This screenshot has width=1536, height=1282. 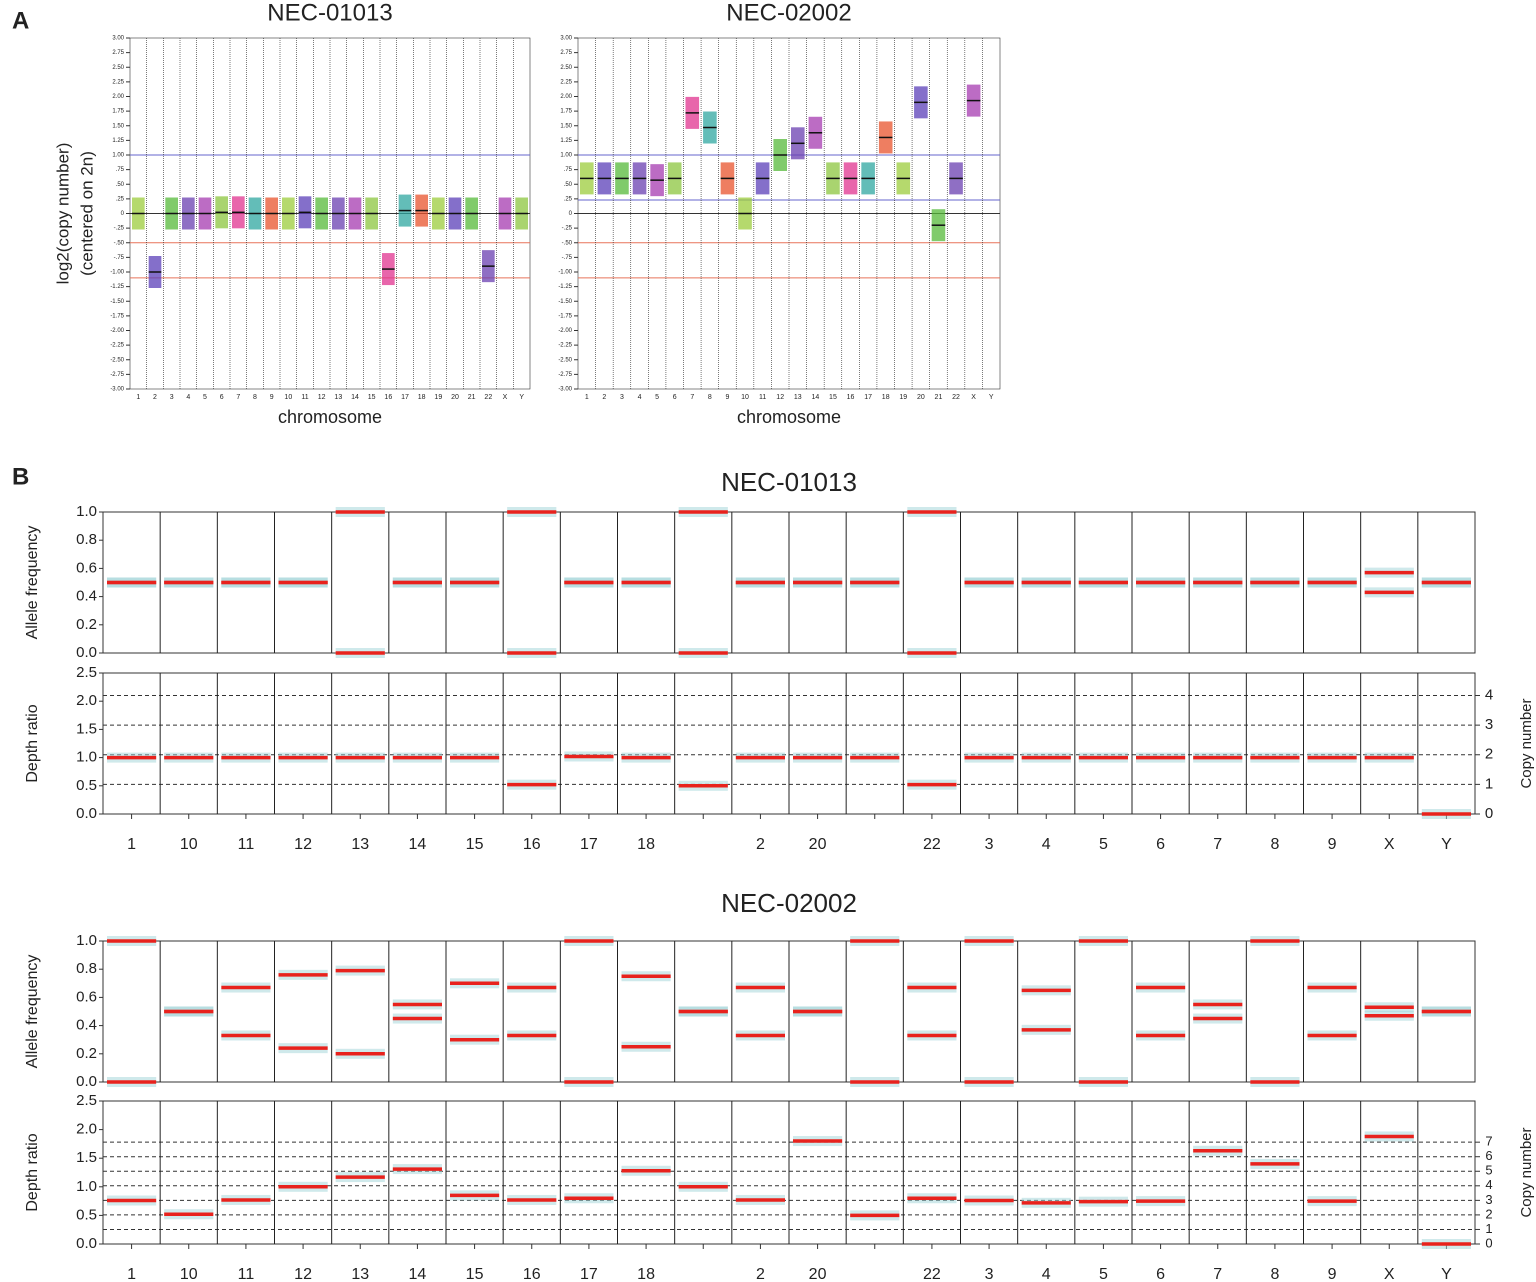 What do you see at coordinates (745, 397) in the screenshot?
I see `x-tick-label: 10` at bounding box center [745, 397].